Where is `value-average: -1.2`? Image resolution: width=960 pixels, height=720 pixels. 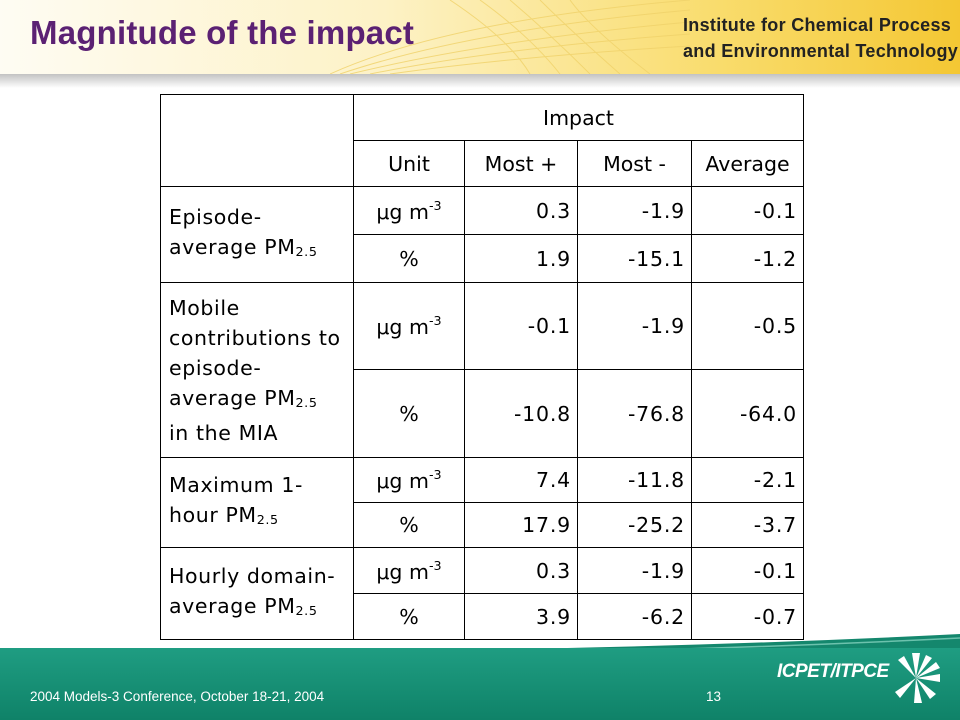 value-average: -1.2 is located at coordinates (747, 258).